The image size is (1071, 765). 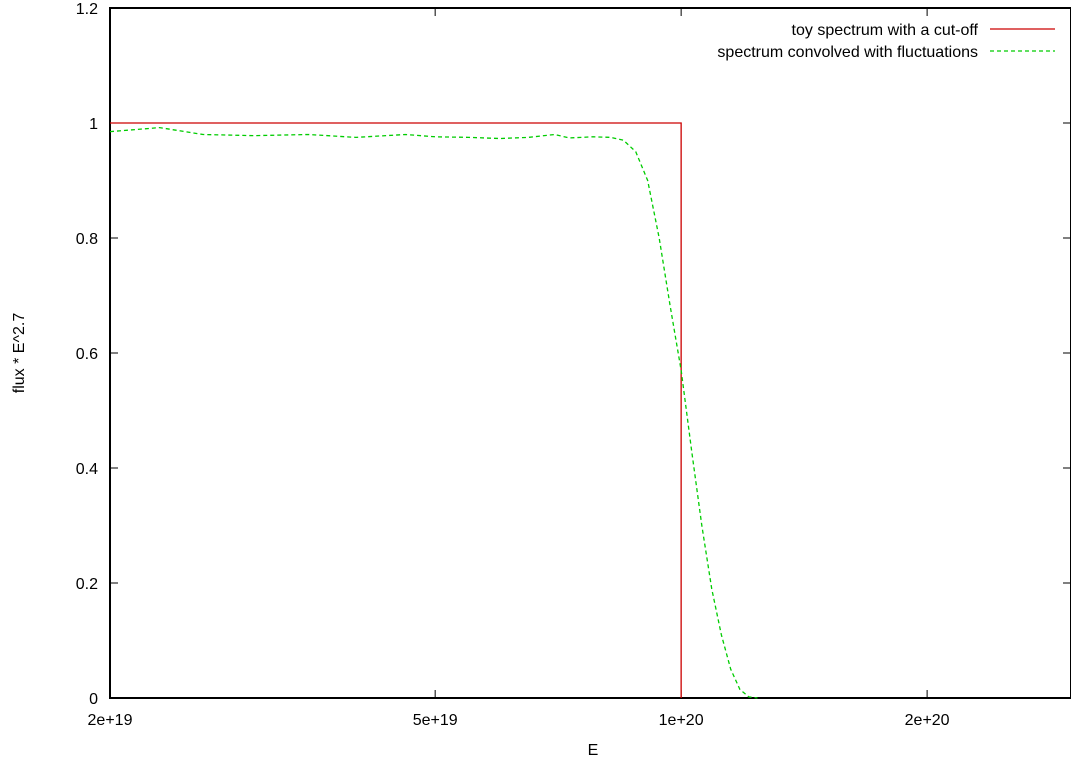 I want to click on y-tick-label: 0.2, so click(x=87, y=584).